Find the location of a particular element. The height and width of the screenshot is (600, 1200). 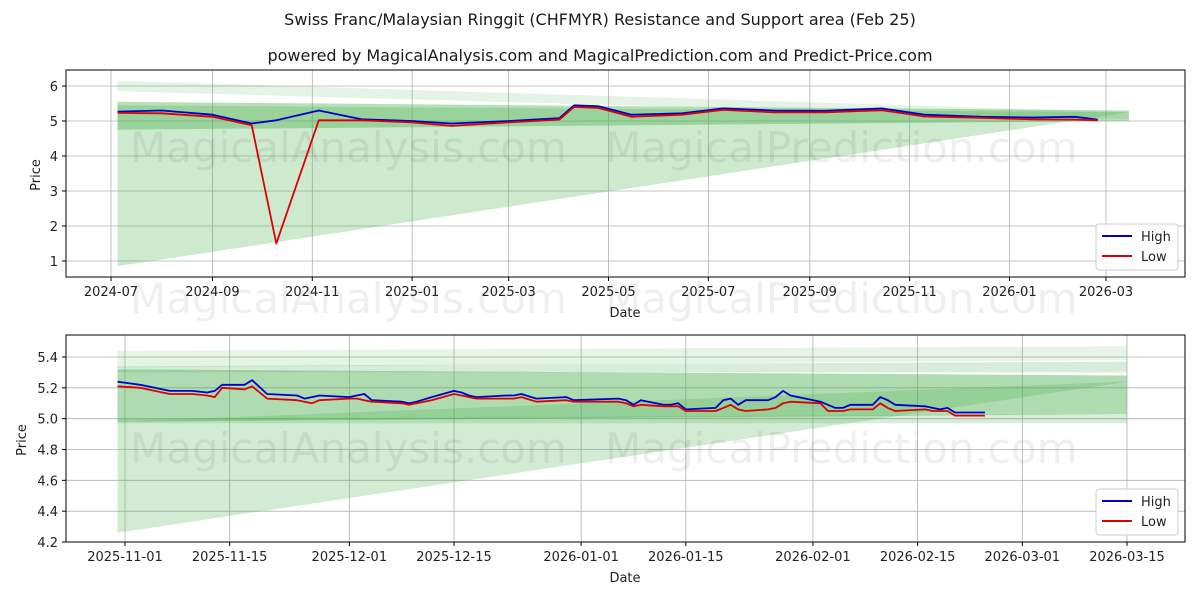

x-tick-label: 2026-01-15 is located at coordinates (686, 557).